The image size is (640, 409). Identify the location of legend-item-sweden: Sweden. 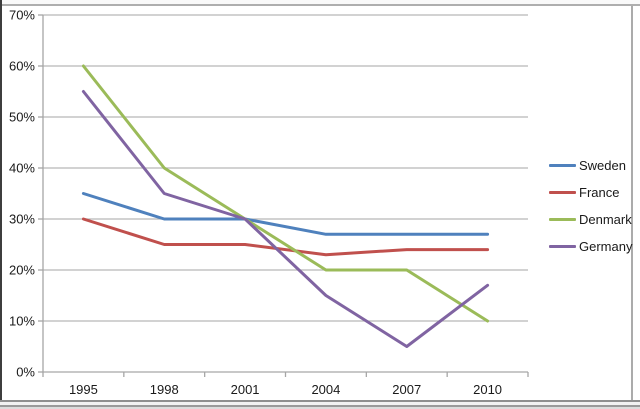
(590, 165).